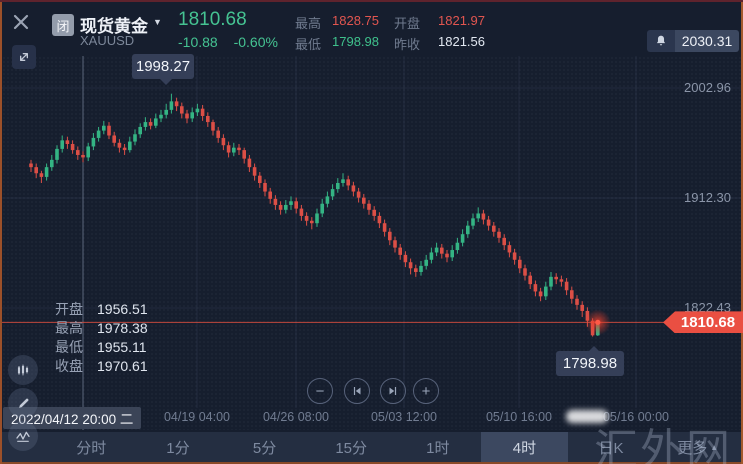 This screenshot has height=464, width=743. What do you see at coordinates (519, 417) in the screenshot?
I see `x-axis-label: 05/10 16:00` at bounding box center [519, 417].